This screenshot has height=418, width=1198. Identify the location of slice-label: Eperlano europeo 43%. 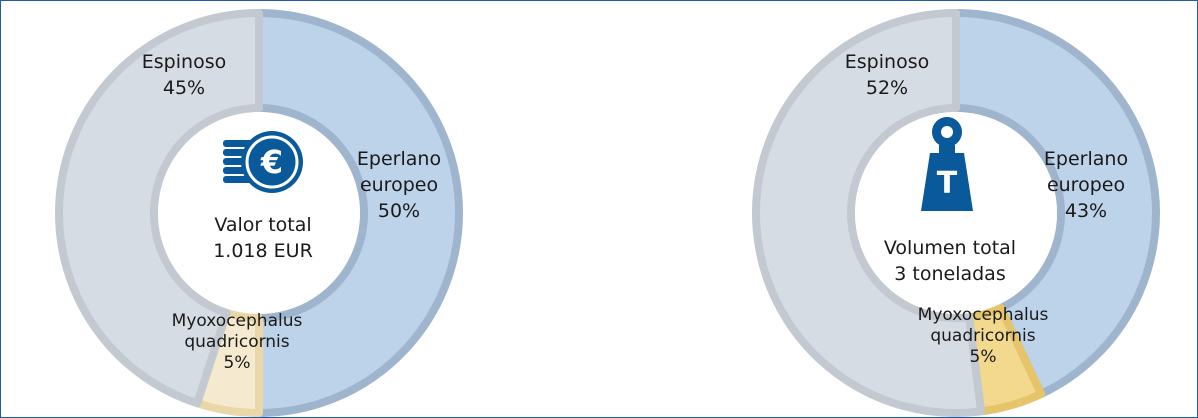
(1086, 185).